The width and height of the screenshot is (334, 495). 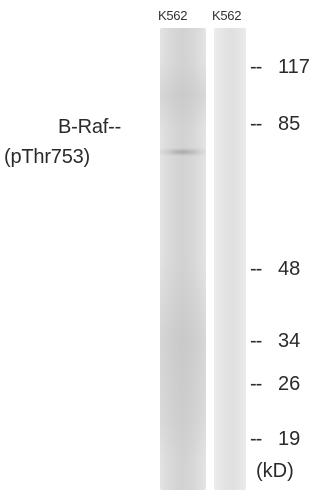 What do you see at coordinates (289, 341) in the screenshot?
I see `marker-value: 34` at bounding box center [289, 341].